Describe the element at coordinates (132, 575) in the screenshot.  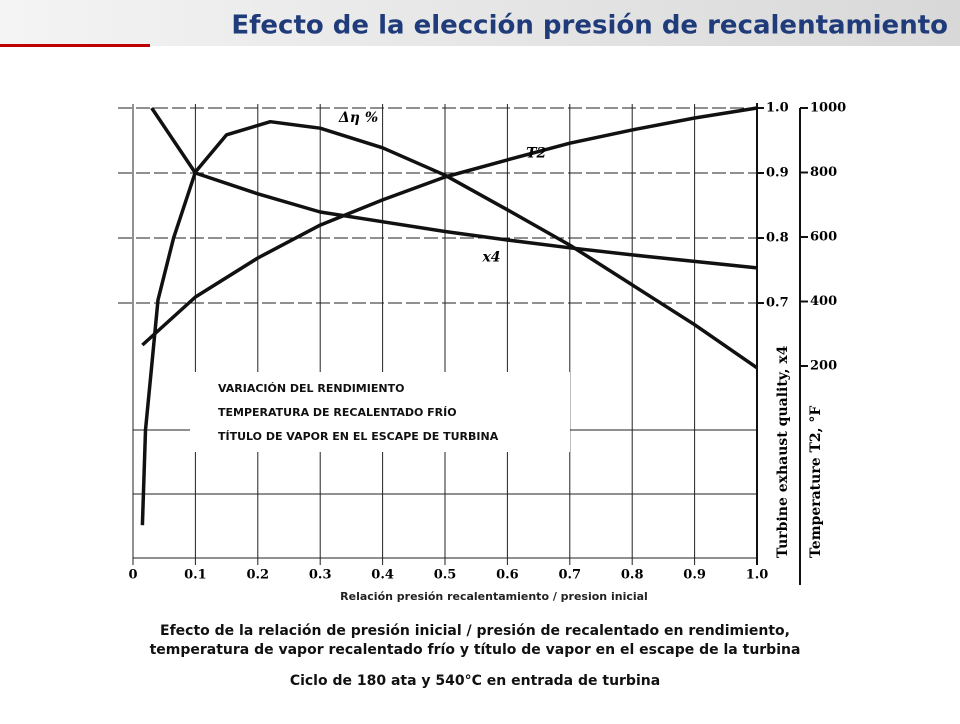
I see `x-tick-label: 0` at that location.